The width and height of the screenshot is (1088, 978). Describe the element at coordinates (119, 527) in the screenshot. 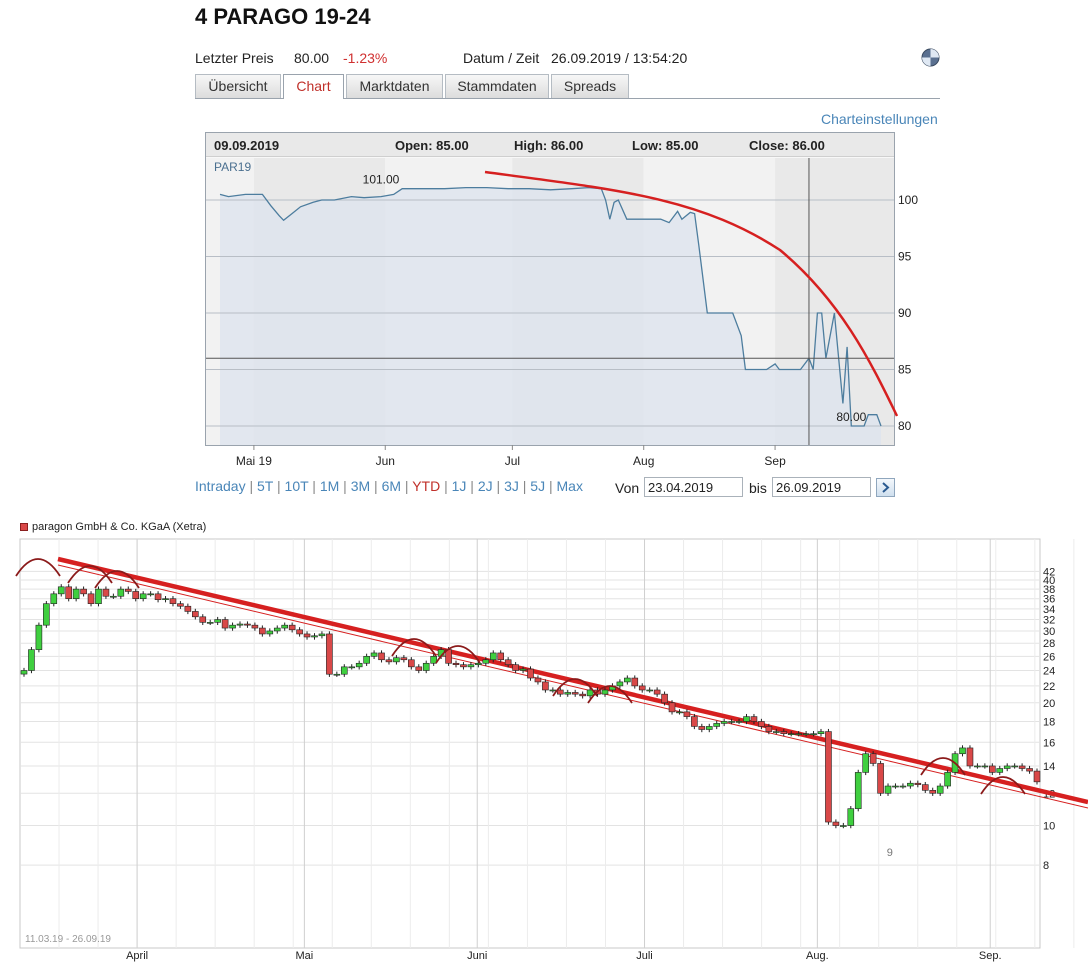

I see `stock-chart-title: paragon GmbH & Co. KGaA (Xetra)` at that location.